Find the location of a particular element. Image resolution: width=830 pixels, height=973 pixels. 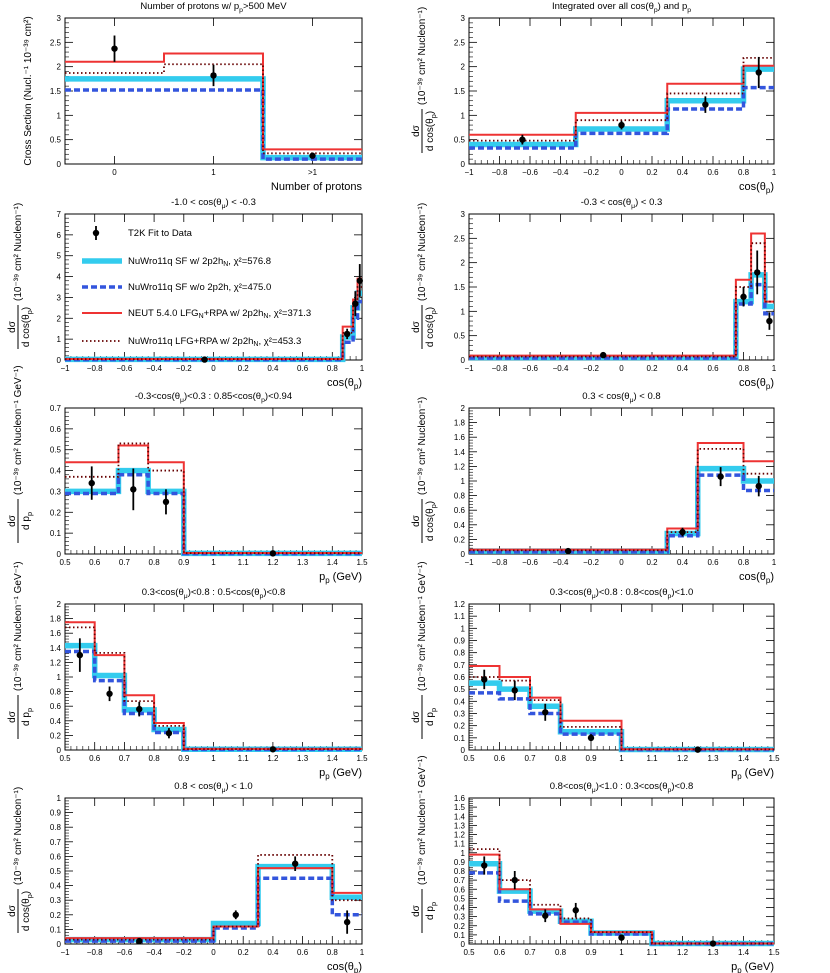

x-tick-label: 0.4 is located at coordinates (683, 368).